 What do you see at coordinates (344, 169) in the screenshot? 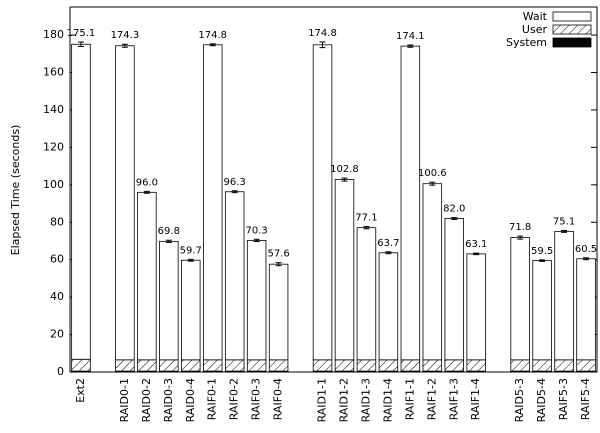
I see `total-label: 102.8` at bounding box center [344, 169].